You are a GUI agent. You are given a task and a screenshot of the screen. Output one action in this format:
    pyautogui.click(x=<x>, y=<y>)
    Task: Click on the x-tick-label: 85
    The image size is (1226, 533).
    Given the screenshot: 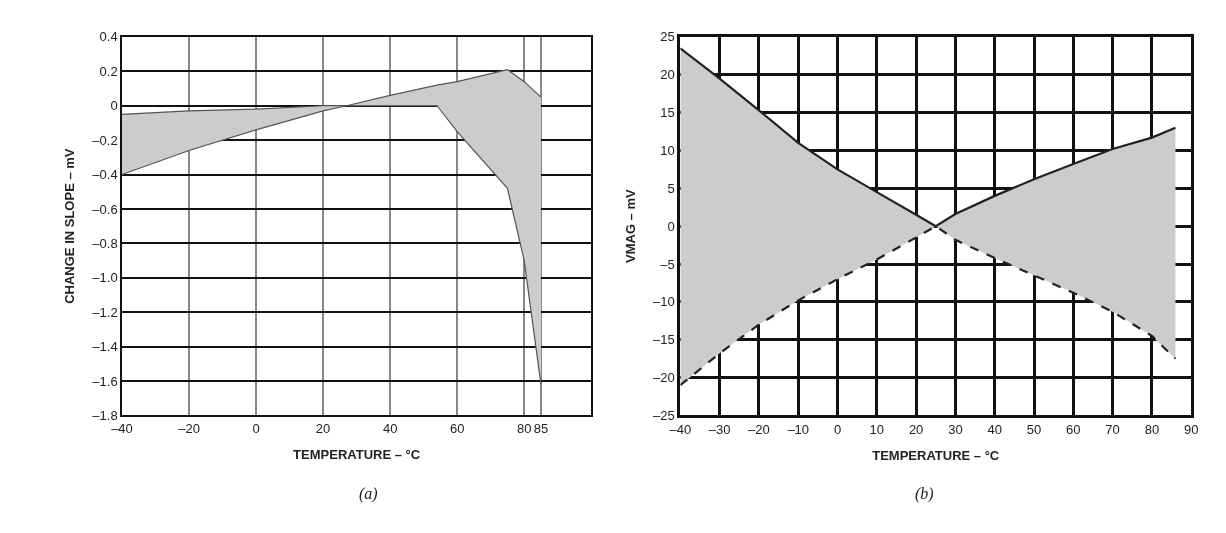 What is the action you would take?
    pyautogui.click(x=541, y=428)
    